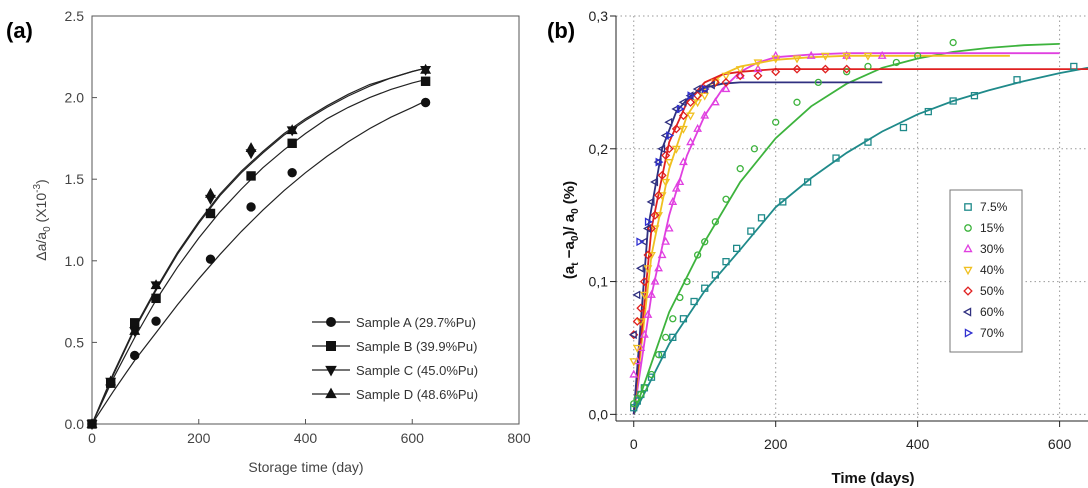 This screenshot has width=1088, height=488. Describe the element at coordinates (1060, 444) in the screenshot. I see `panel-b-x-tick-label: 600` at that location.